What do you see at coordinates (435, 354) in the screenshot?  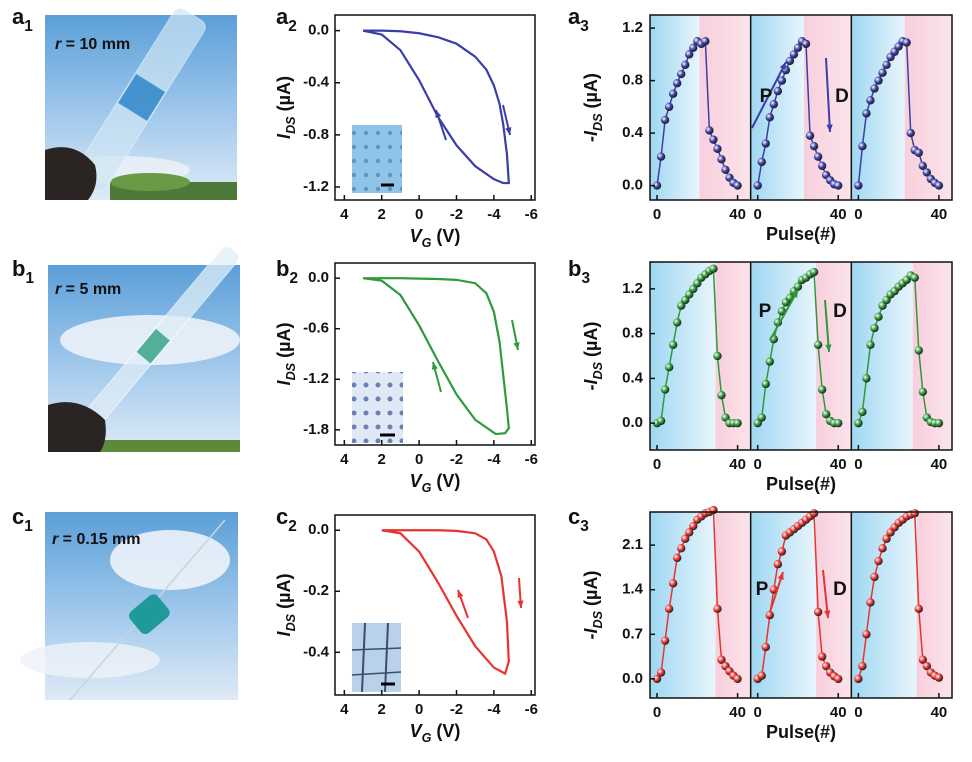 I see `plot-frame` at bounding box center [435, 354].